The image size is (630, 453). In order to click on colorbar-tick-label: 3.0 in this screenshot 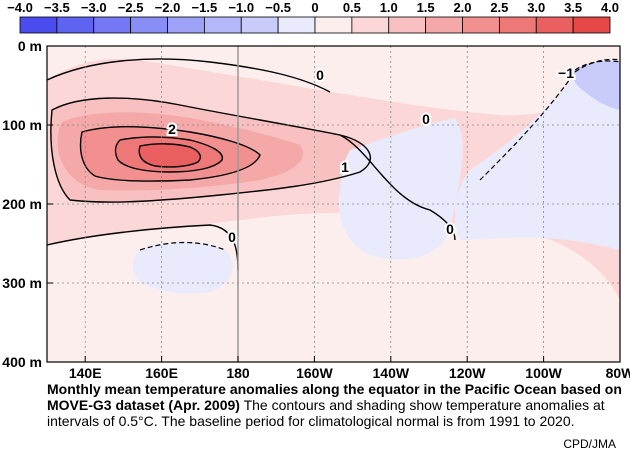, I will do `click(536, 7)`.